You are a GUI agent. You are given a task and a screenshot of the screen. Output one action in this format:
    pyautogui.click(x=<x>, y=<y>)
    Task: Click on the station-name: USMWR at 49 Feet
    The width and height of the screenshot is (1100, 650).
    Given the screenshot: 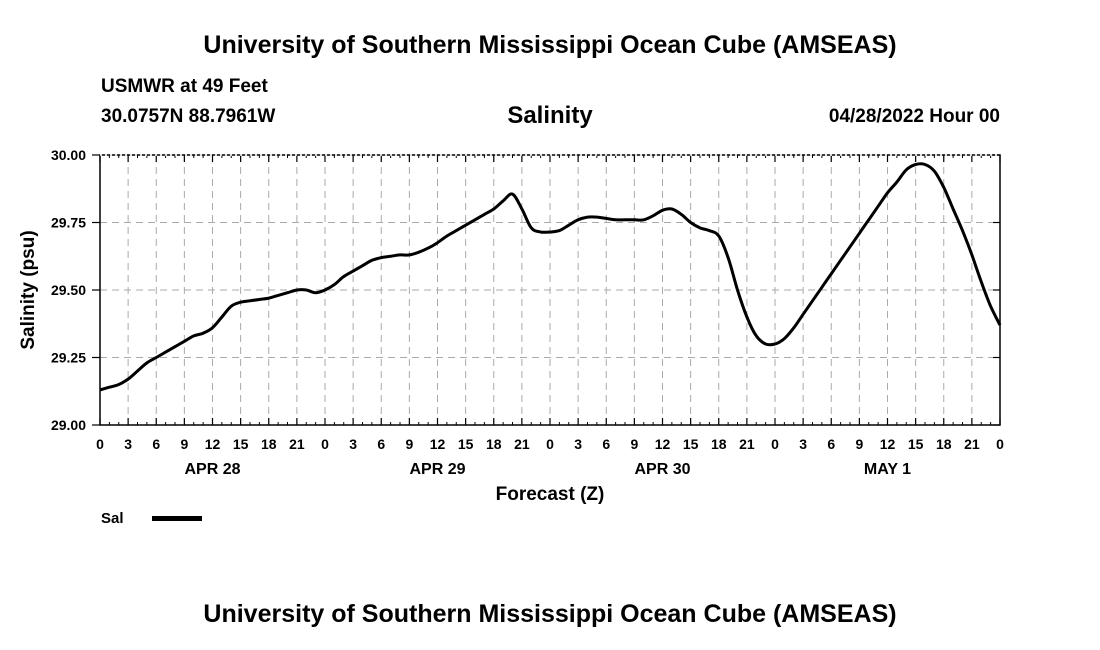 What is the action you would take?
    pyautogui.click(x=184, y=86)
    